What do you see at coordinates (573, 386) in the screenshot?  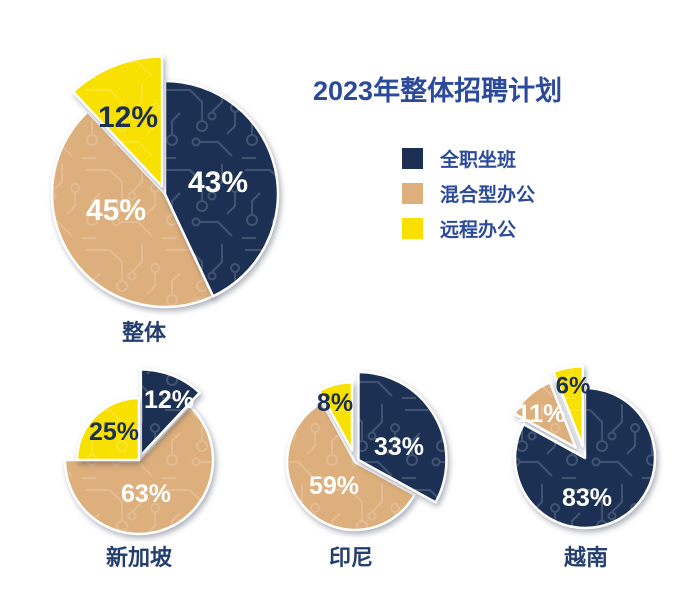 I see `pie-3-value-yuancheng: 6%` at bounding box center [573, 386].